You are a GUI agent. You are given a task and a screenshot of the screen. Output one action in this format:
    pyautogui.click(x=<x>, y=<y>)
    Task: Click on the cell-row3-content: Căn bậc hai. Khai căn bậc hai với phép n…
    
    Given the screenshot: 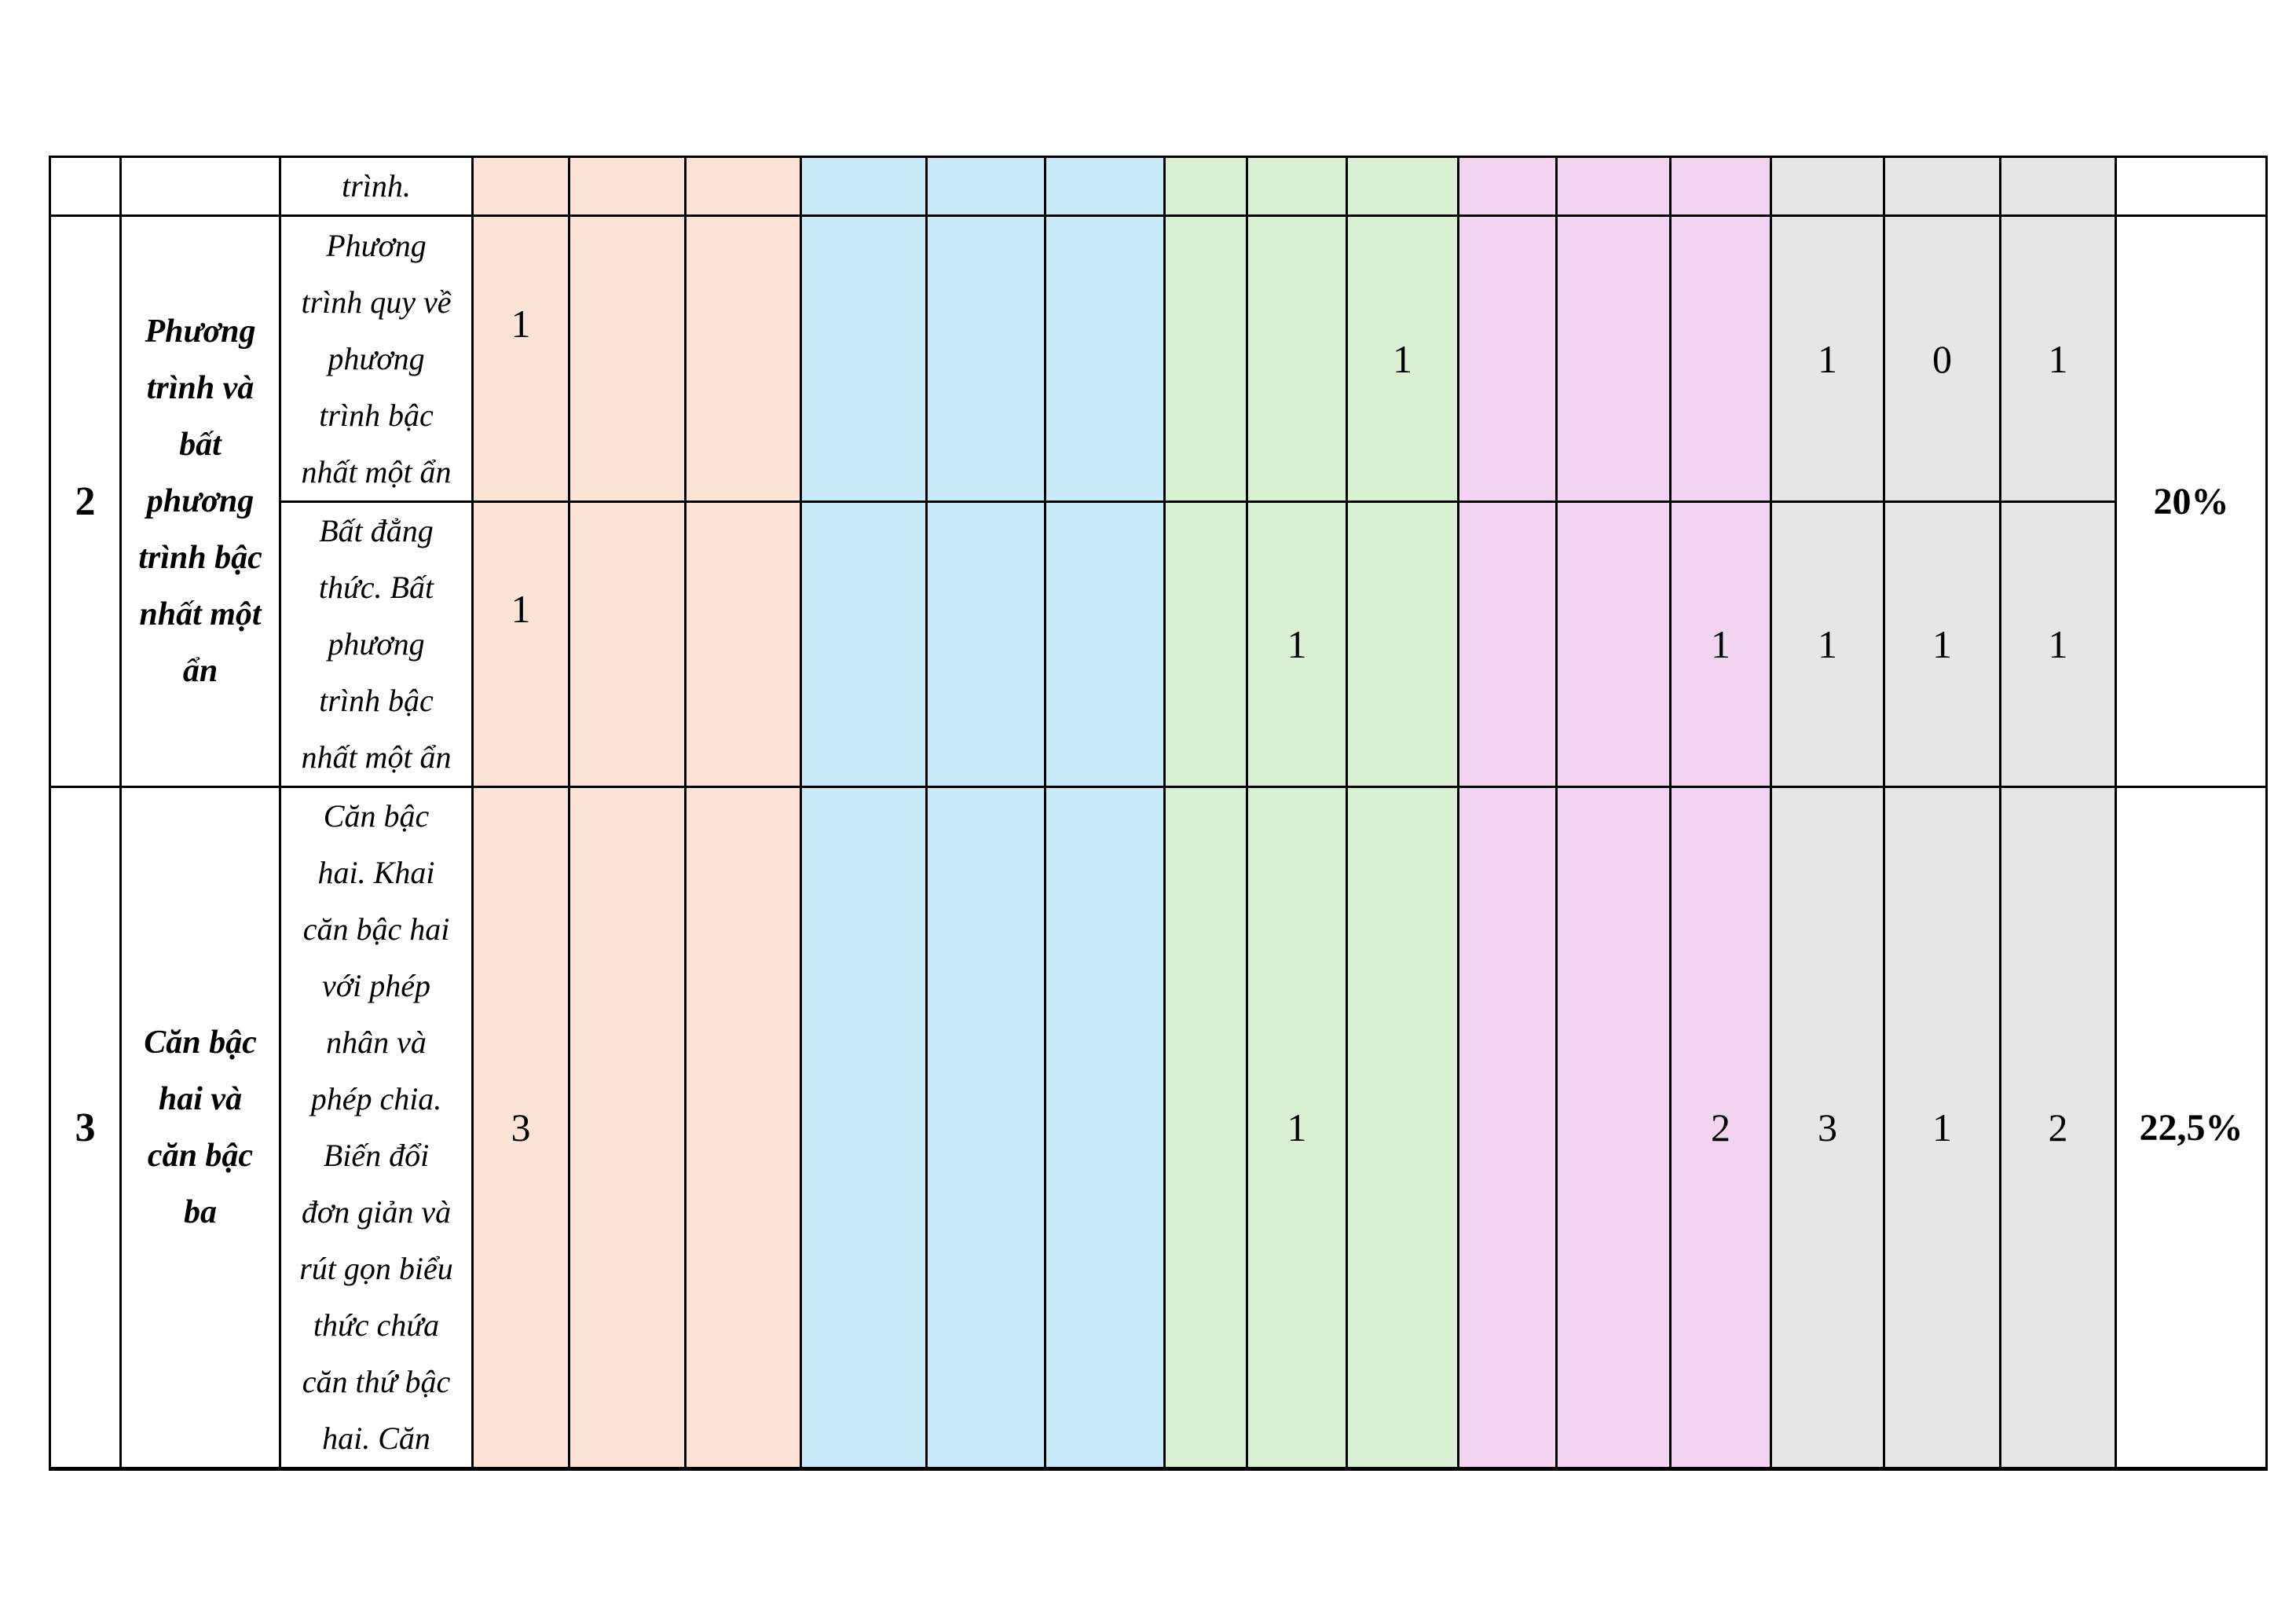 What is the action you would take?
    pyautogui.click(x=376, y=1128)
    